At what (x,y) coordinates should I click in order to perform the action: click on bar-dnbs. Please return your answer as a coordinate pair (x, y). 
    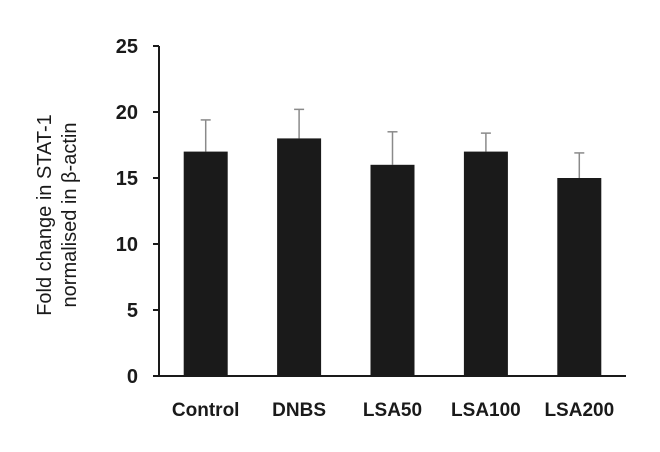
    Looking at the image, I should click on (299, 257).